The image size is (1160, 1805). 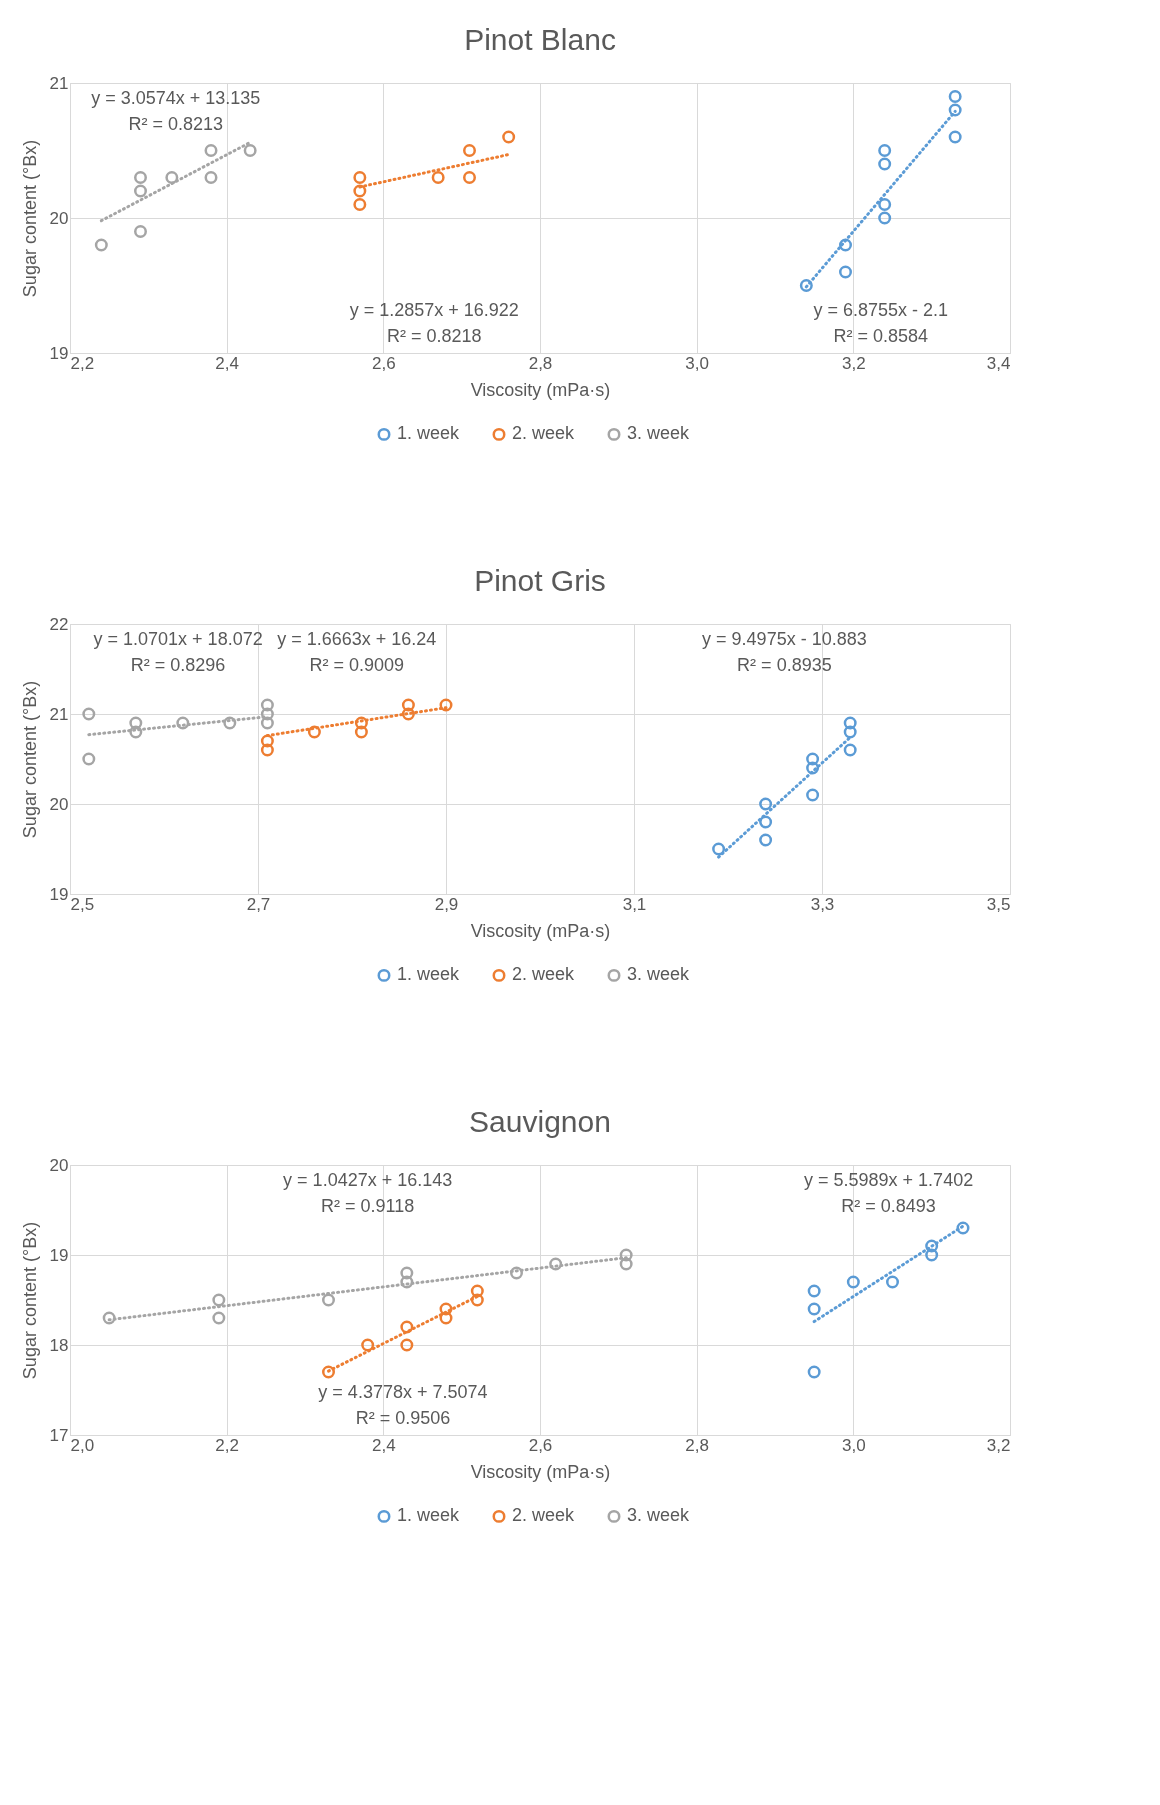 I want to click on x-tick-label: 2,5, so click(x=82, y=904).